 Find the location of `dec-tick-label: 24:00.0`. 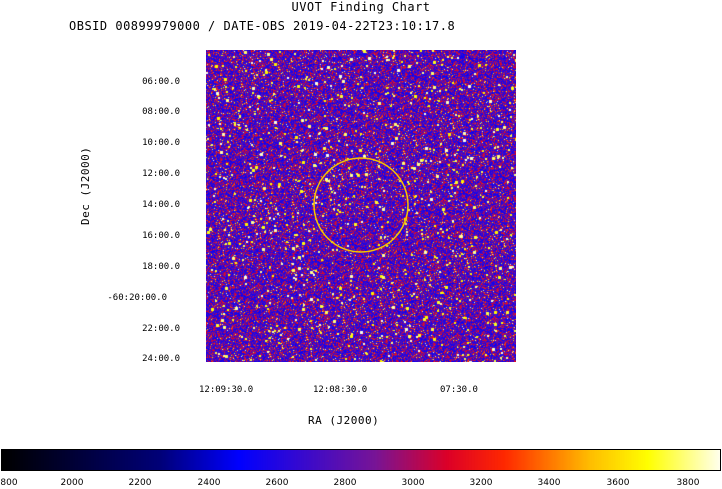

dec-tick-label: 24:00.0 is located at coordinates (161, 359).